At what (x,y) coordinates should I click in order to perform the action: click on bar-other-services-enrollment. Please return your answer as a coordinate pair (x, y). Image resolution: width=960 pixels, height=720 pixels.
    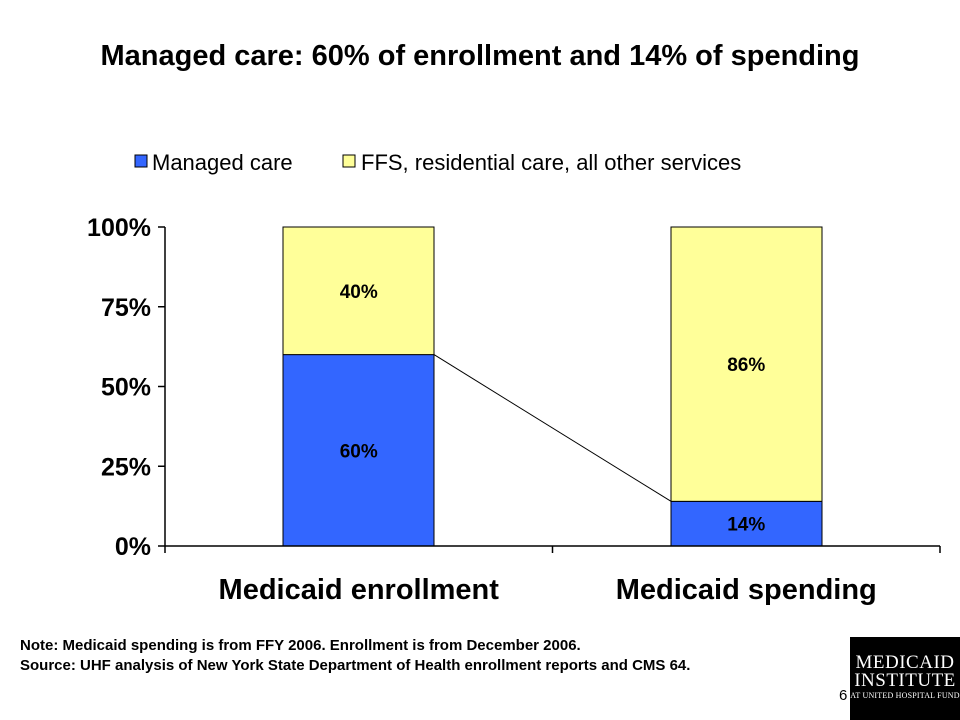
    Looking at the image, I should click on (358, 291).